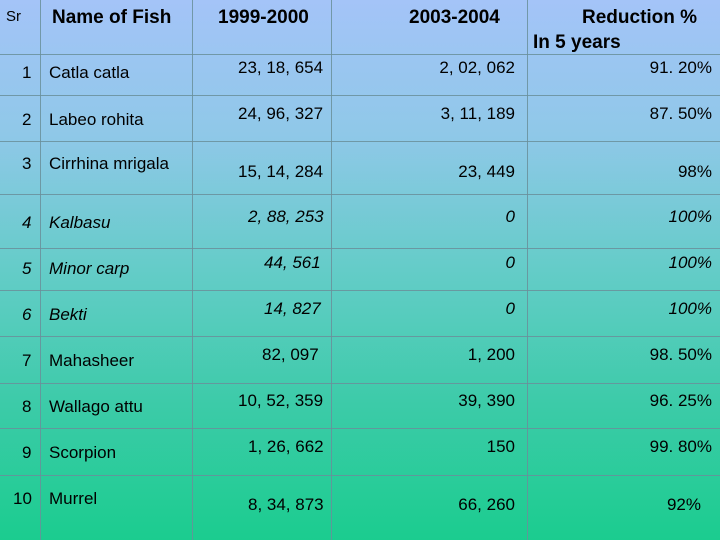 The image size is (720, 540). I want to click on row-5-reduction: 100%, so click(690, 262).